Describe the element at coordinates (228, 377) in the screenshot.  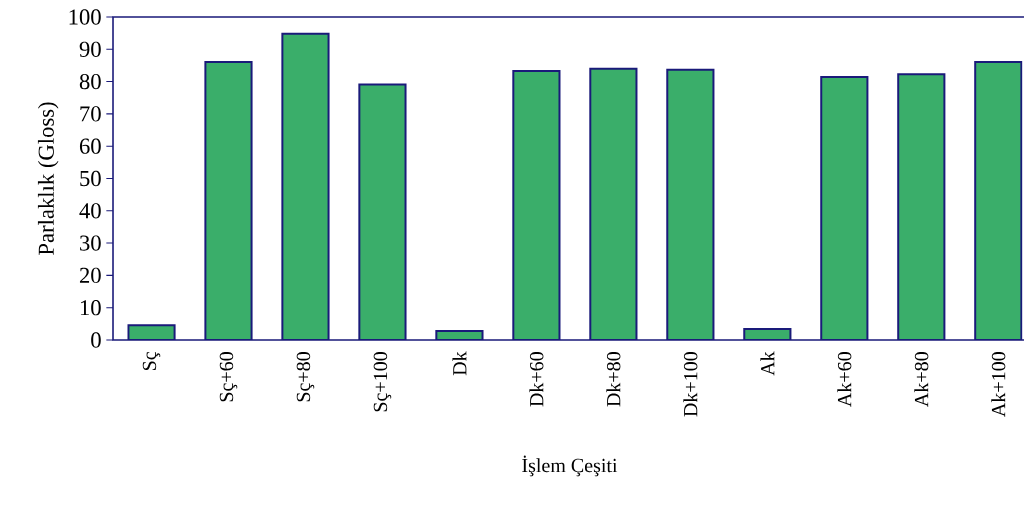
I see `x-tick-label: Sç+60` at that location.